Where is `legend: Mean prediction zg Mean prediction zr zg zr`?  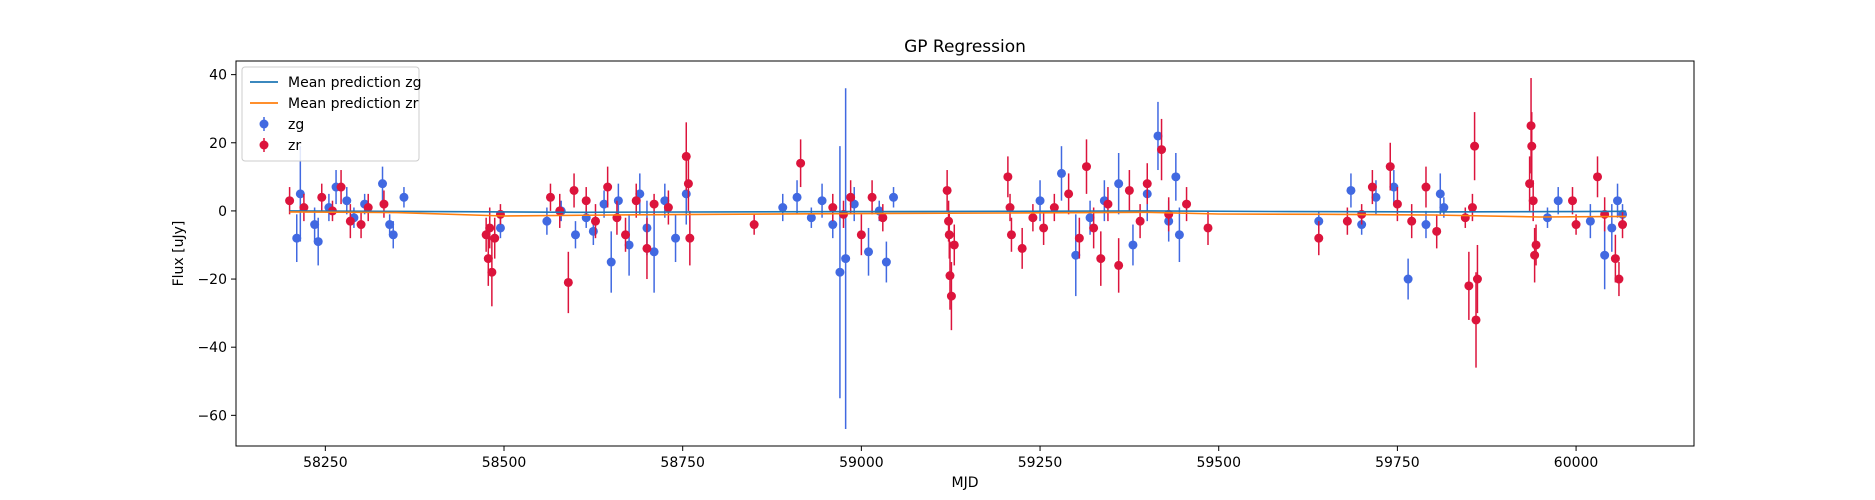
legend: Mean prediction zg Mean prediction zr zg zr is located at coordinates (331, 114).